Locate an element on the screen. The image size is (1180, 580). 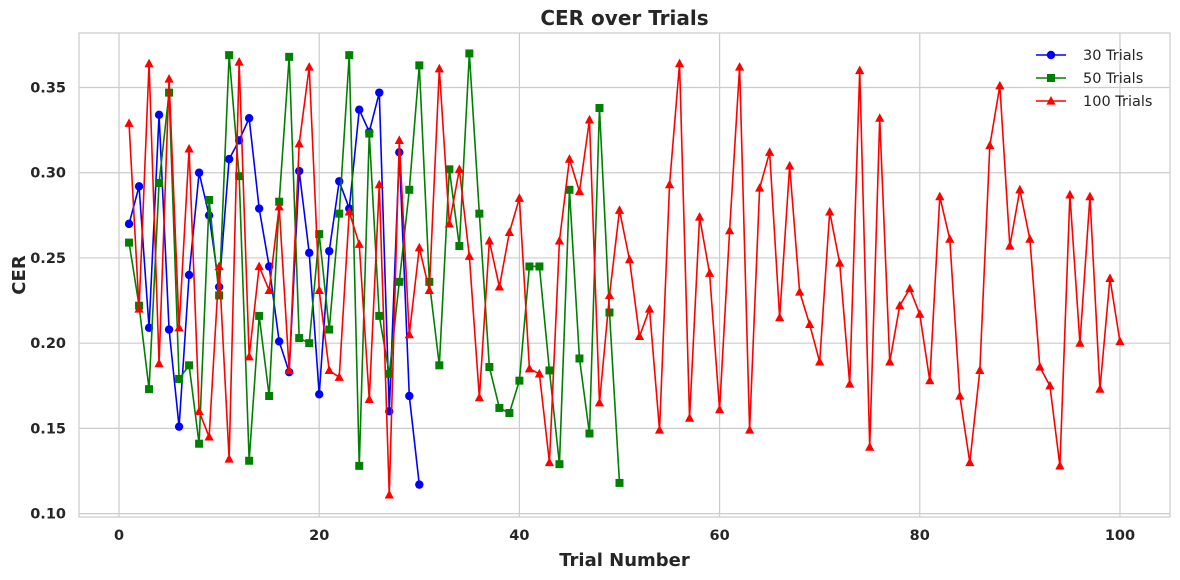
legend: 30 Trials 50 Trials 100 Trials is located at coordinates (1094, 79).